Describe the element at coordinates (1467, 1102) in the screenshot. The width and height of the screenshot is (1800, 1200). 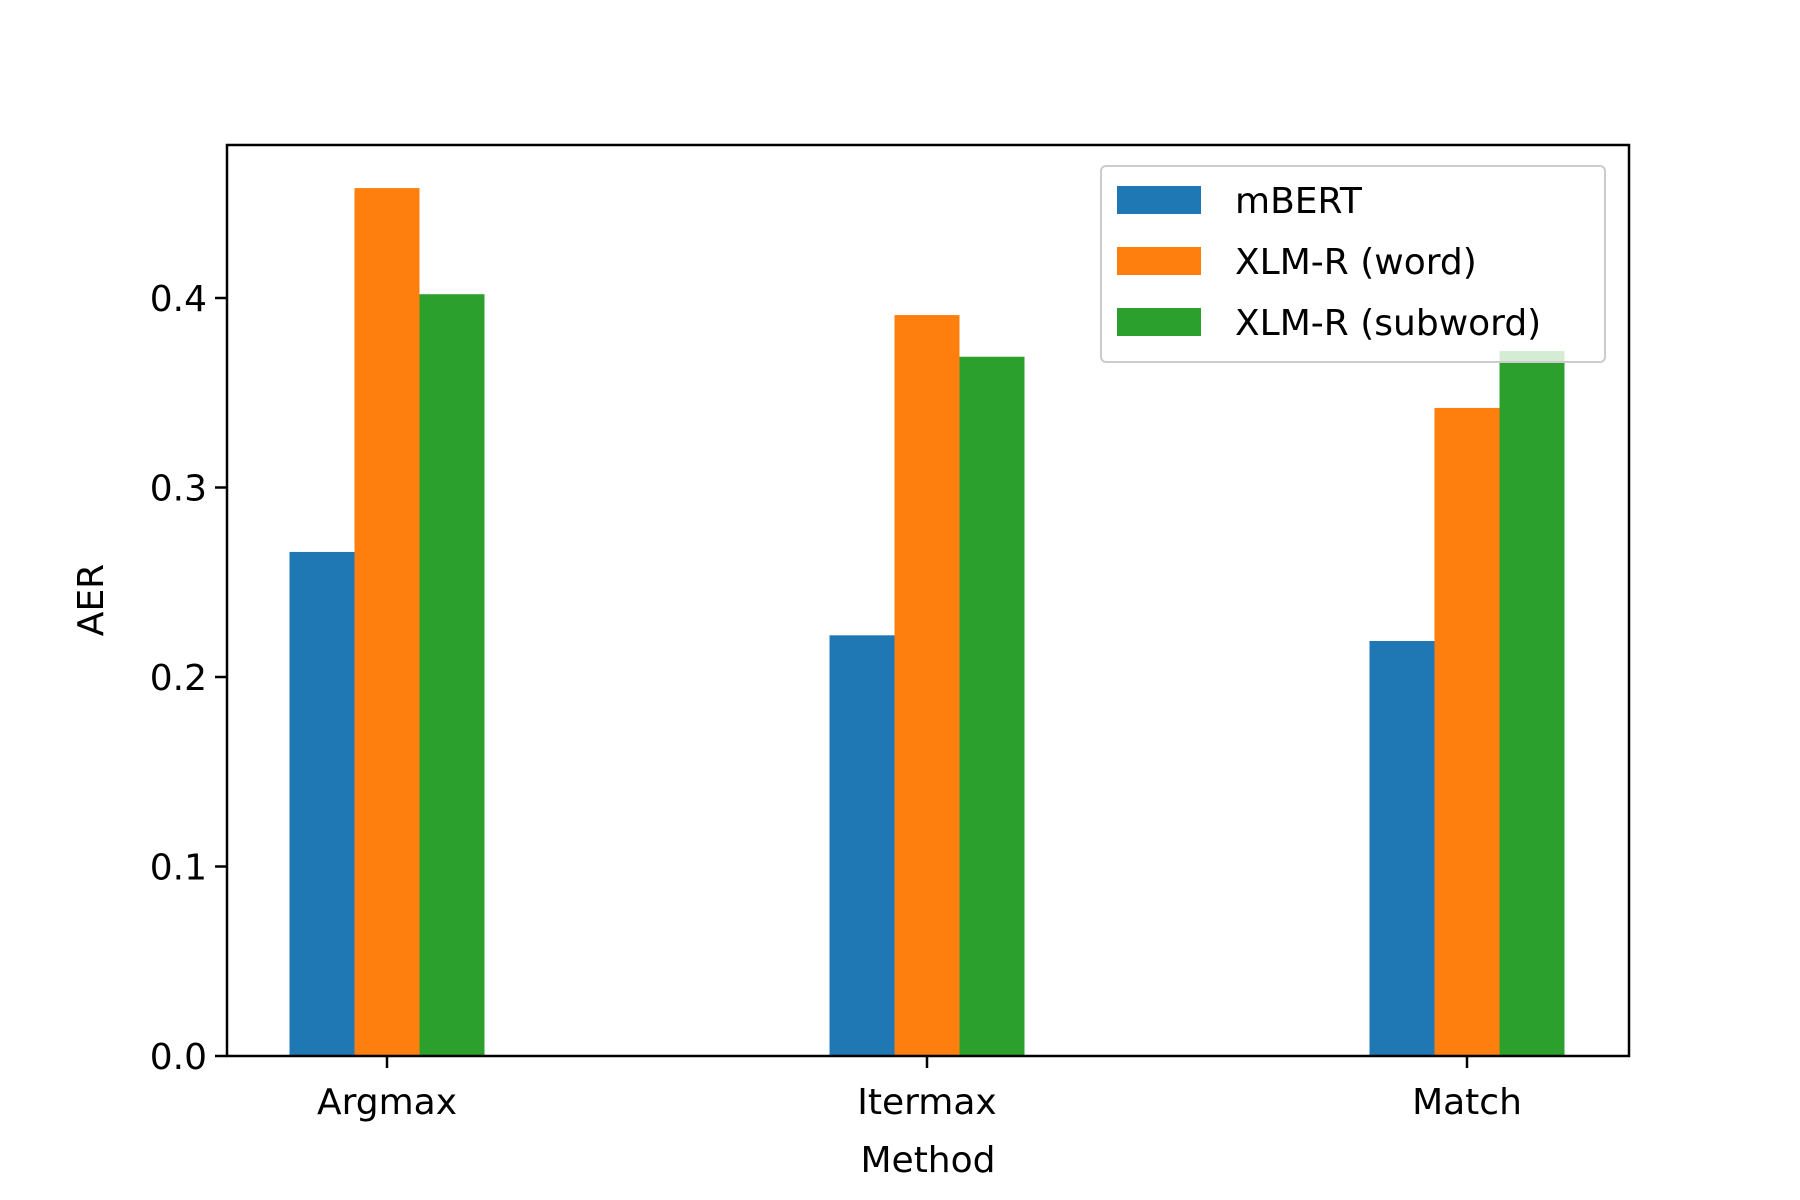
I see `x-tick-label-match: Match` at that location.